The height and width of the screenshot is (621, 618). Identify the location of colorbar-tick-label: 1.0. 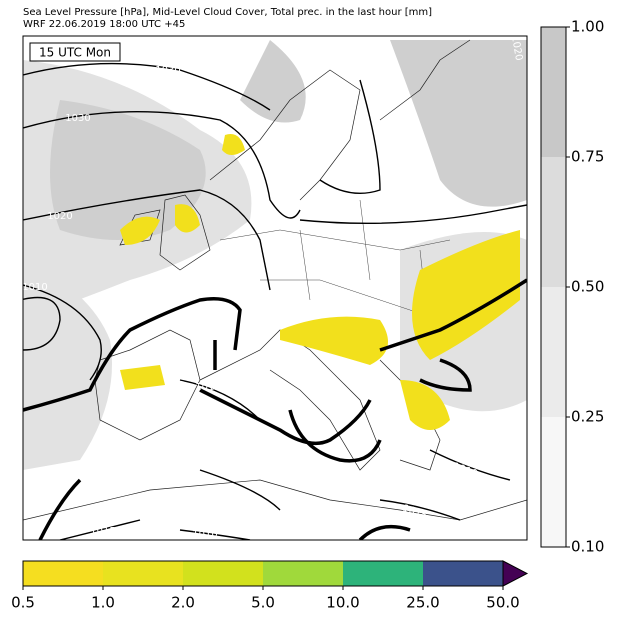
(103, 603).